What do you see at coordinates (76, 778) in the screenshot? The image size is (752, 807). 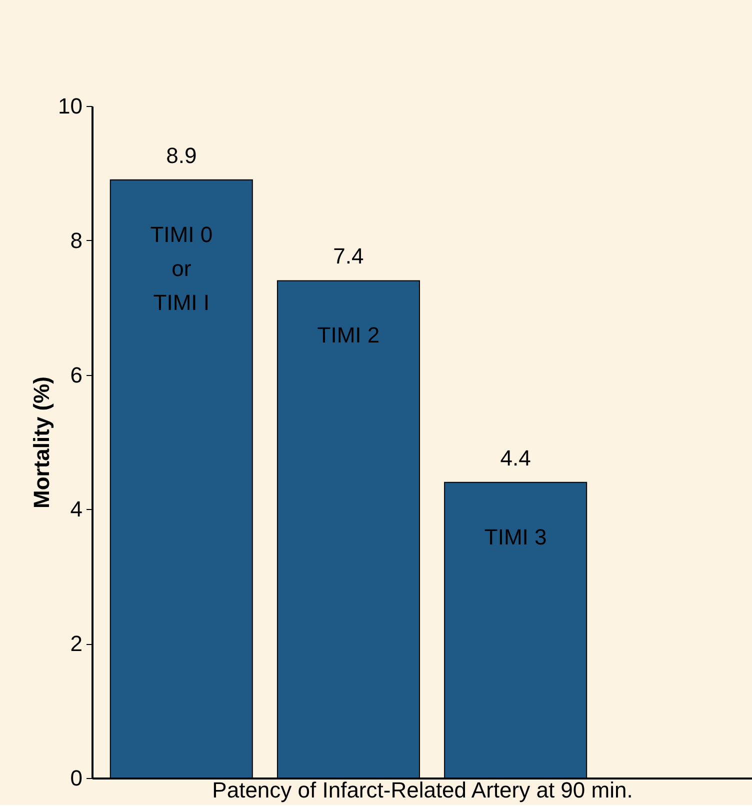 I see `y-tick-label: 0` at bounding box center [76, 778].